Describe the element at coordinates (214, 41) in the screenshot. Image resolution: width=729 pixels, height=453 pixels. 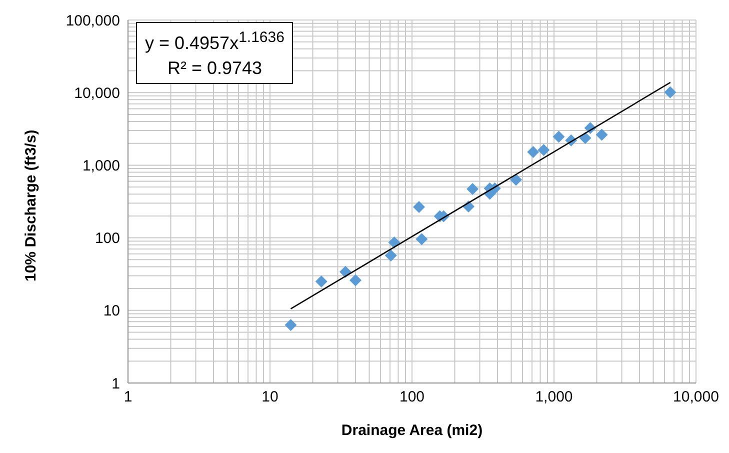
I see `annotation: y = 0.4957x$^{1.1636}$` at that location.